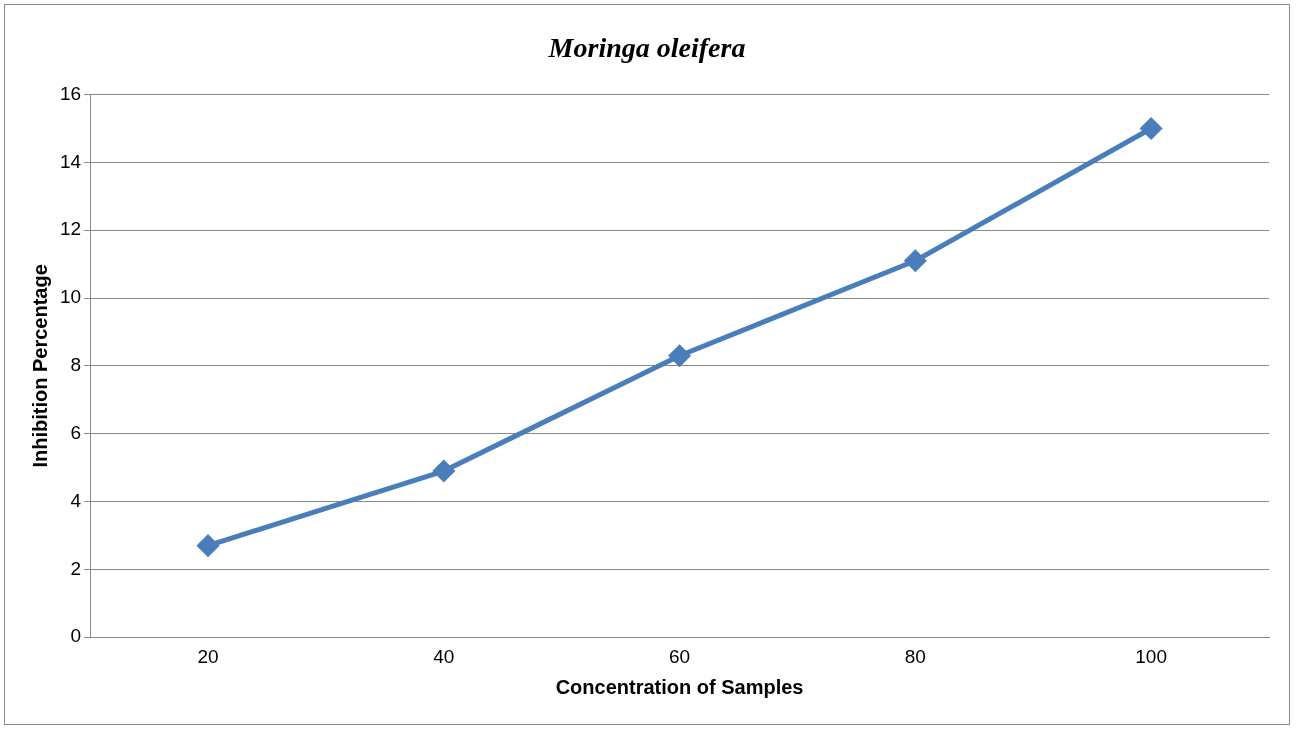 The height and width of the screenshot is (731, 1296). Describe the element at coordinates (76, 365) in the screenshot. I see `y-tick-label: 8` at that location.